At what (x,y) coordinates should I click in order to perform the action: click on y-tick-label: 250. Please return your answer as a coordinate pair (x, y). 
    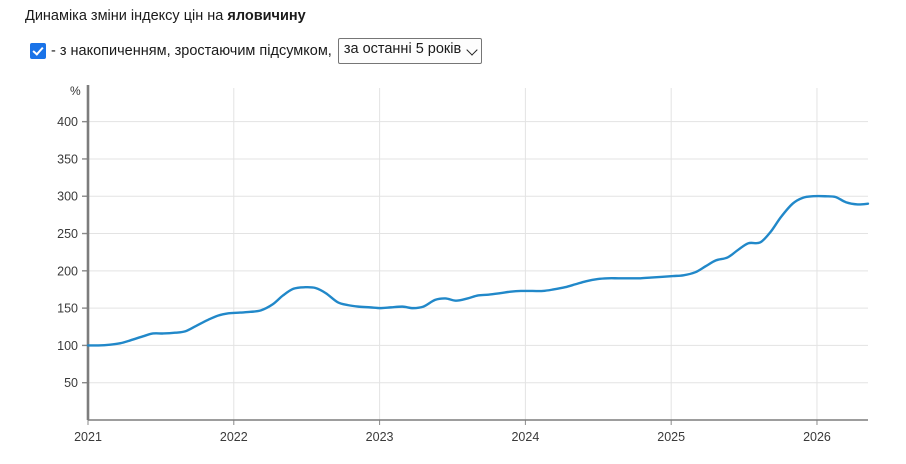
    Looking at the image, I should click on (67, 234).